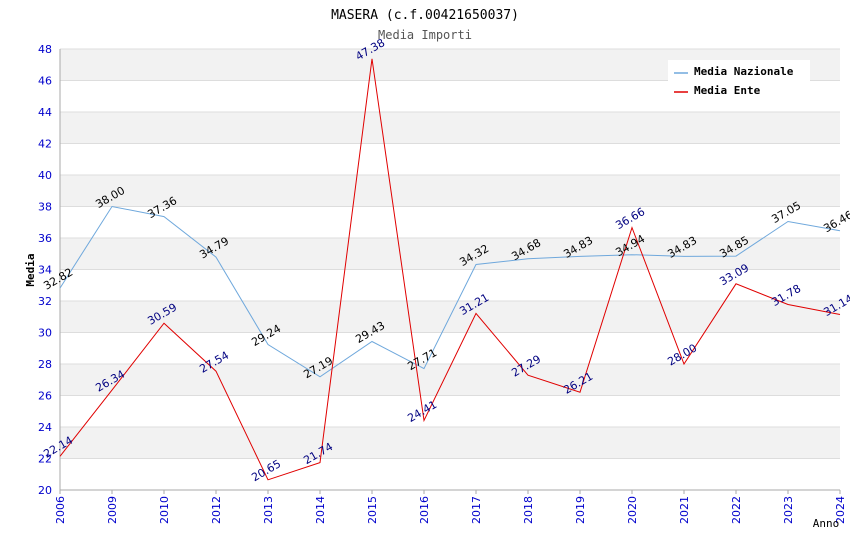  I want to click on y-tick-44: 44, so click(45, 112).